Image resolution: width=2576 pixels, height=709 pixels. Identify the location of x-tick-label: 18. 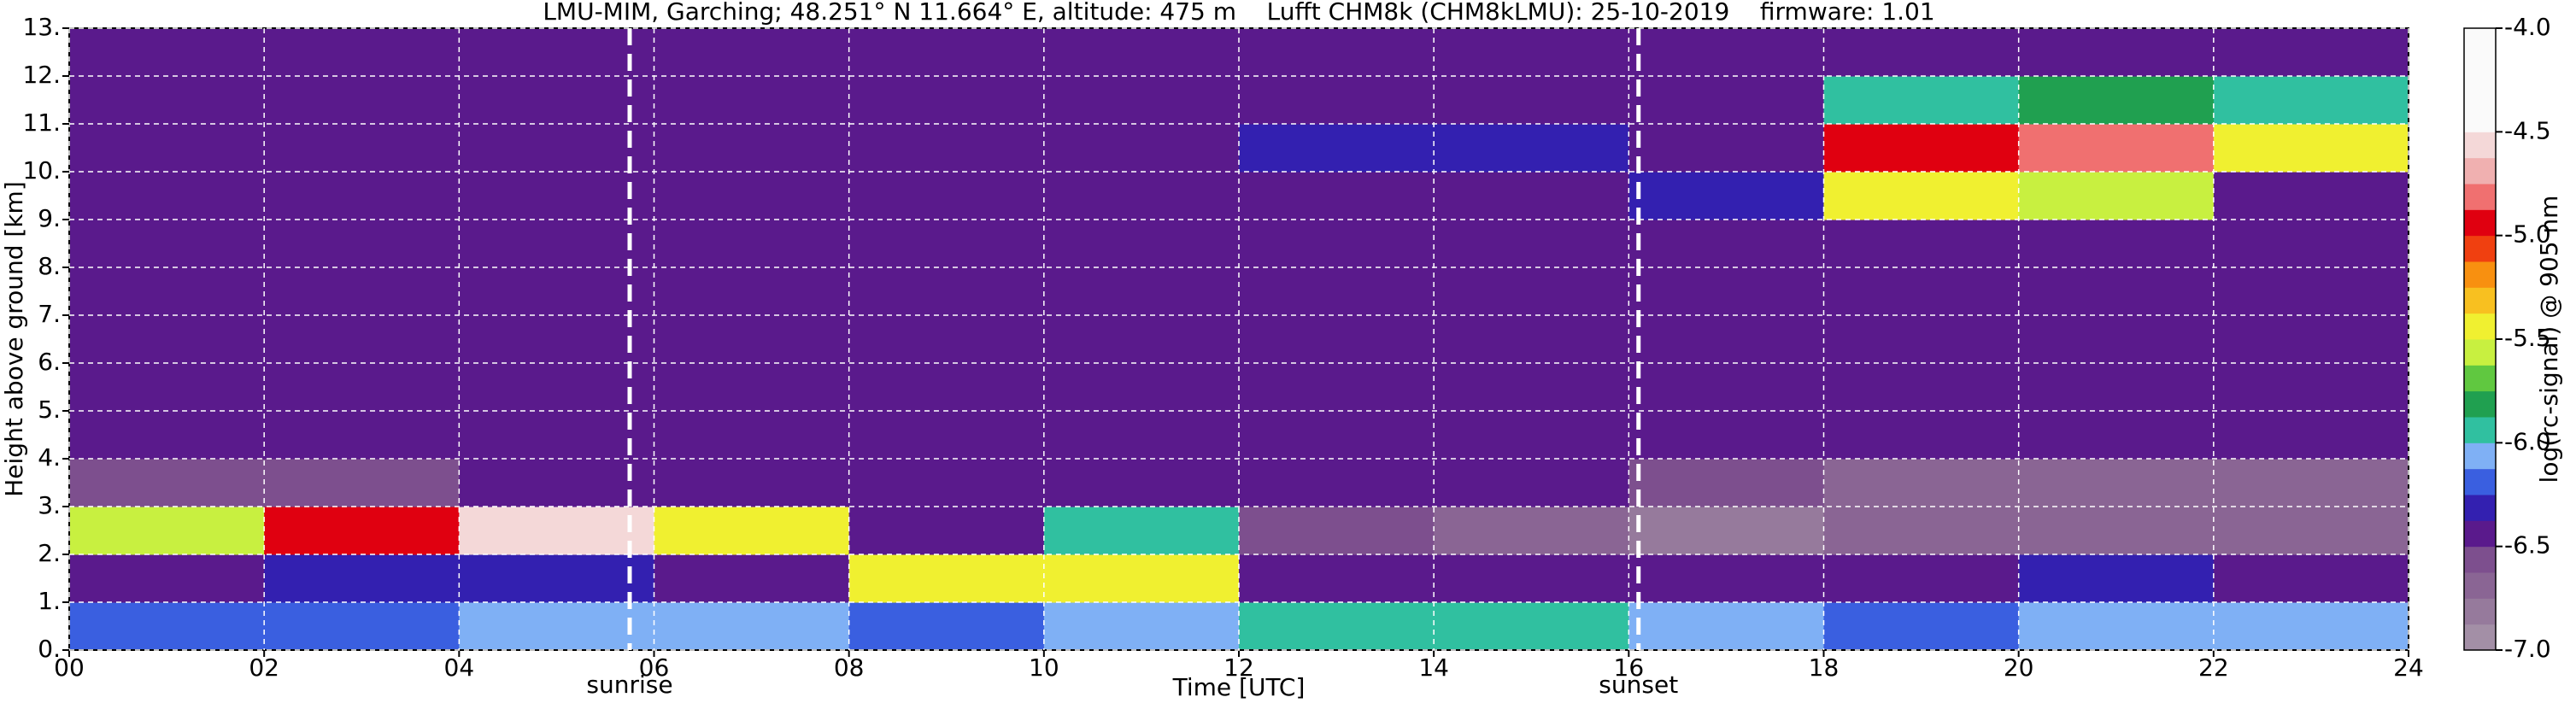
(1824, 667).